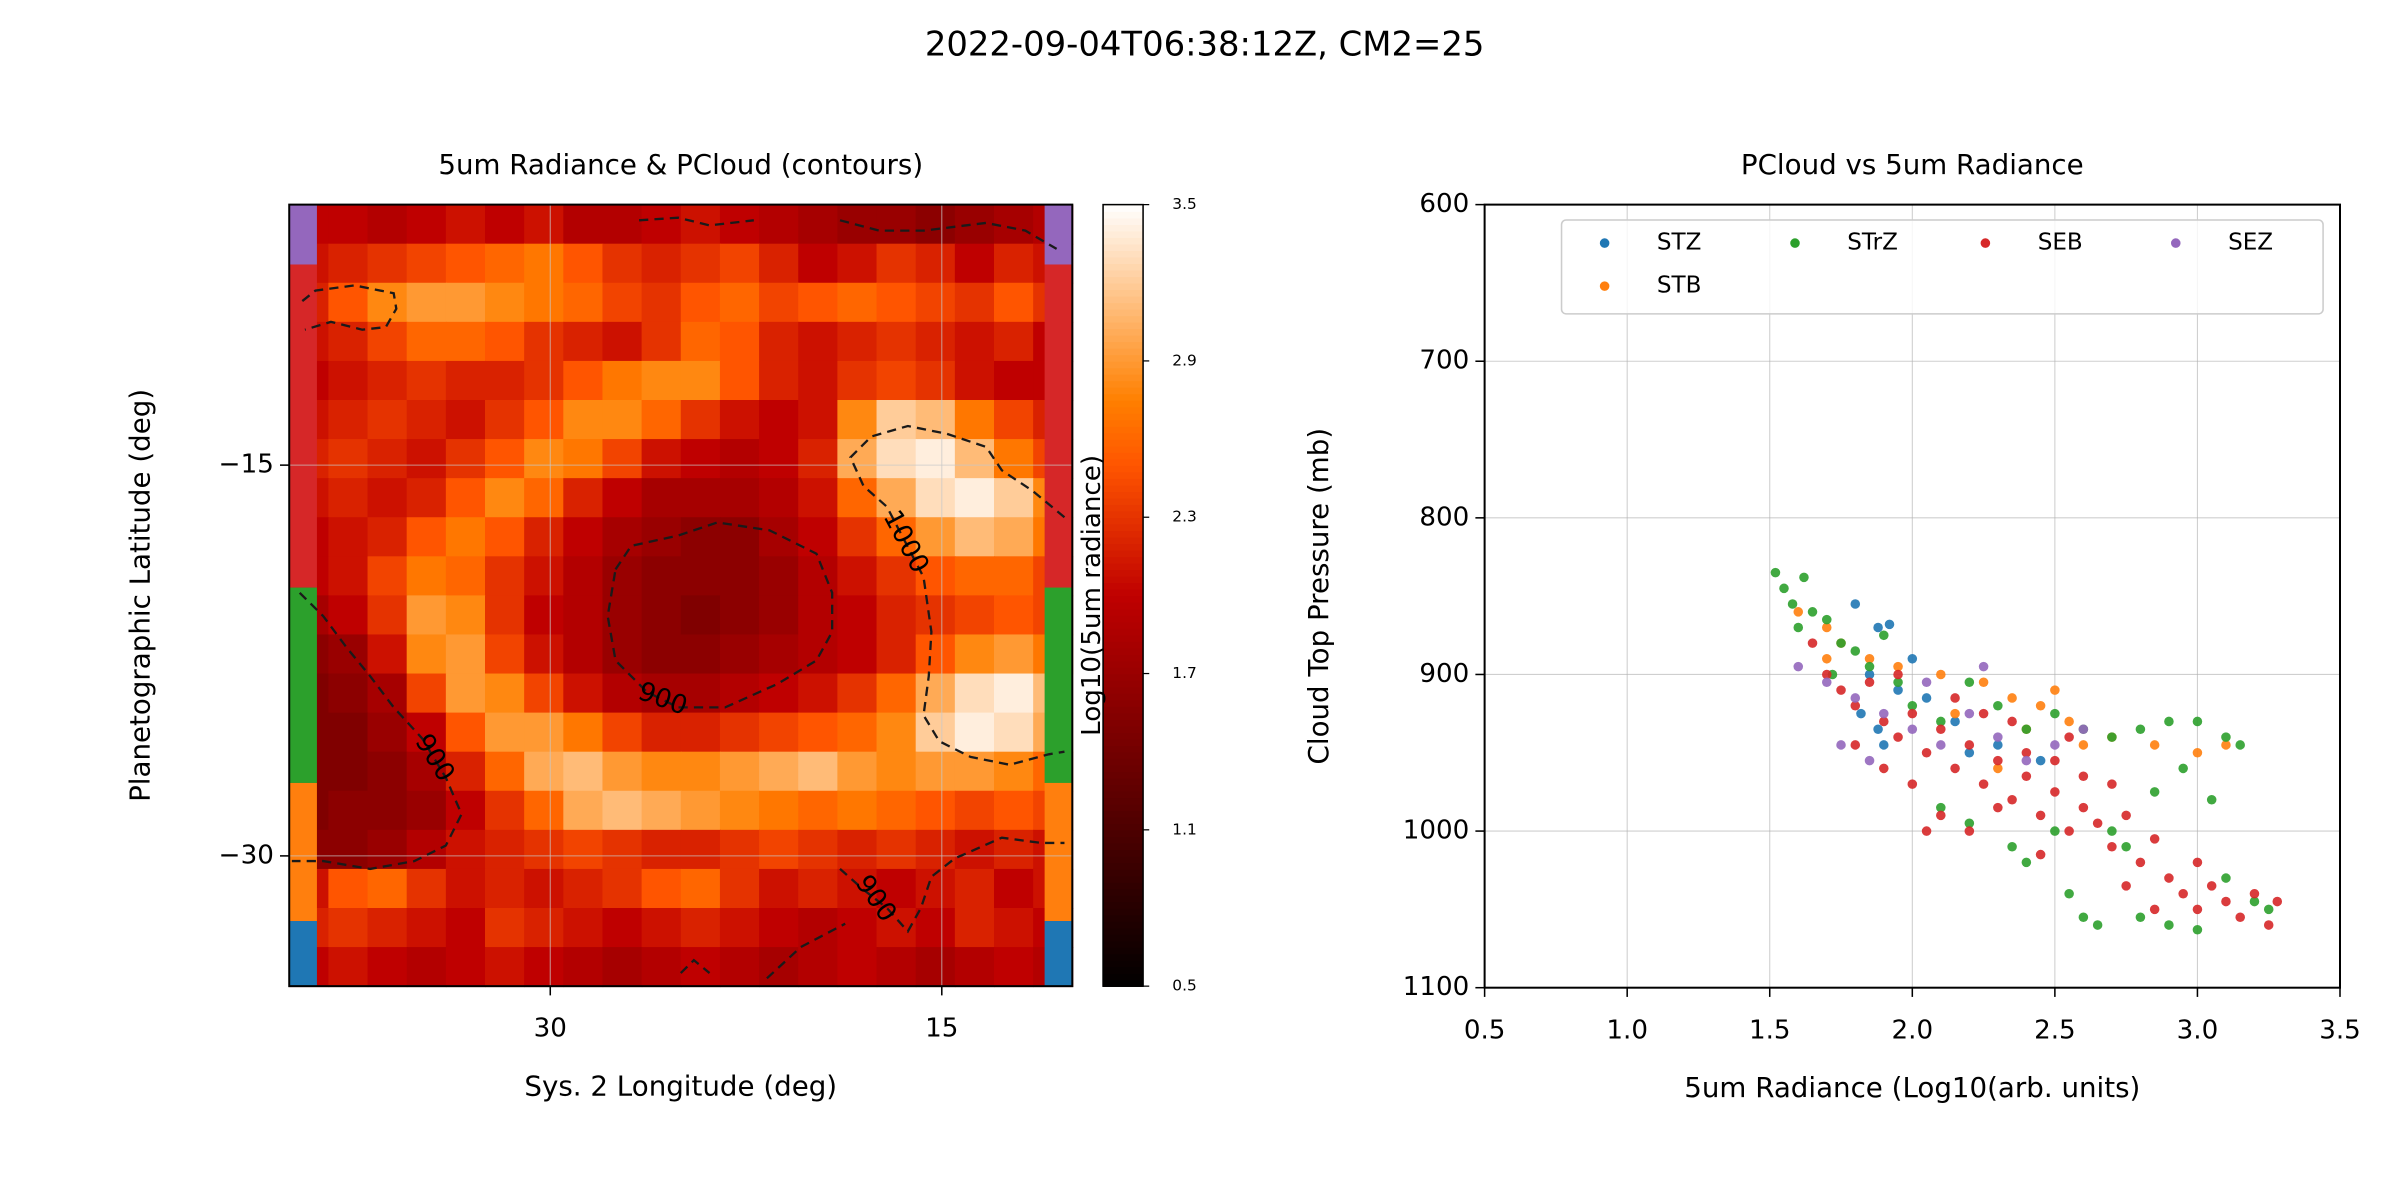 The width and height of the screenshot is (2400, 1200). I want to click on colorbar-tick-label: 2.9, so click(1184, 360).